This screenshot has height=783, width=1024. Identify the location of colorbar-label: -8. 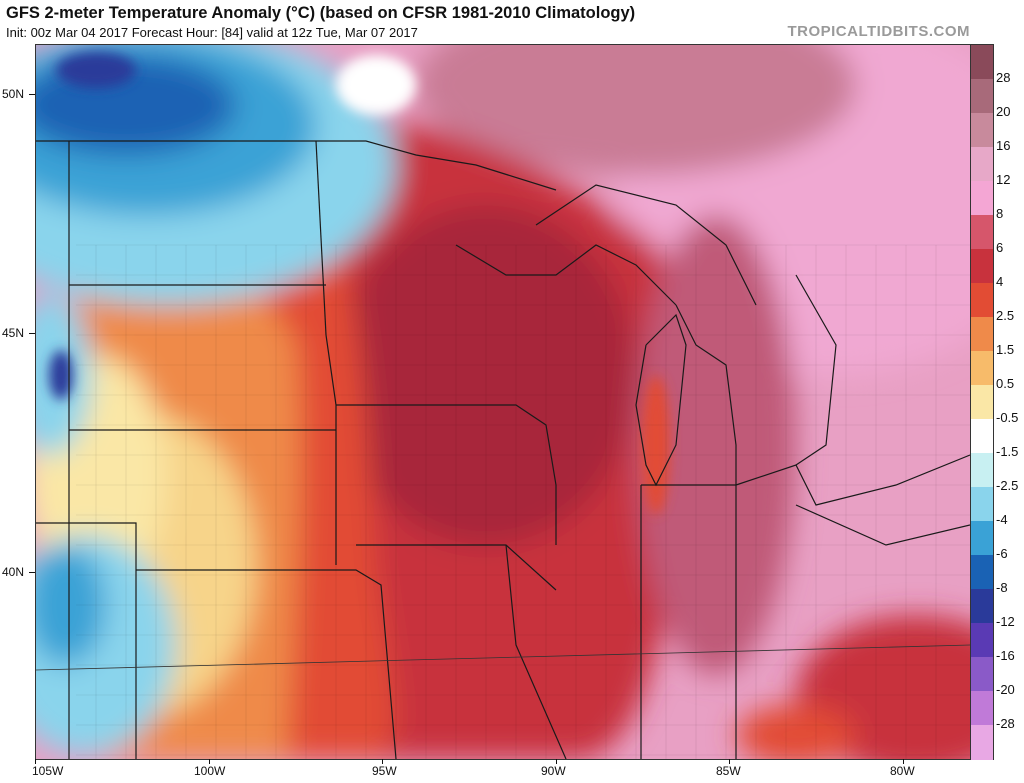
(1002, 587).